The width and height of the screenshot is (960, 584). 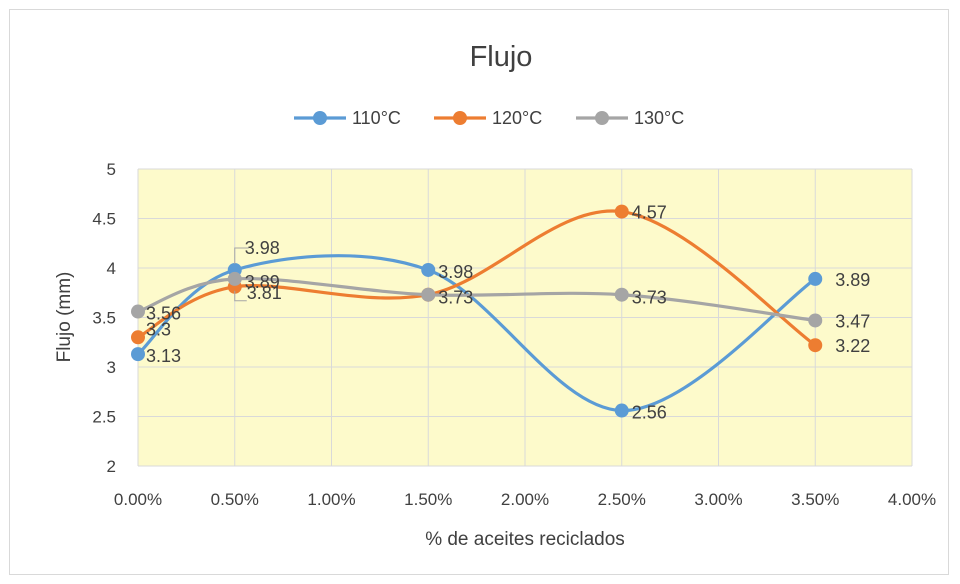 What do you see at coordinates (235, 499) in the screenshot?
I see `x-tick-label: 0.50%` at bounding box center [235, 499].